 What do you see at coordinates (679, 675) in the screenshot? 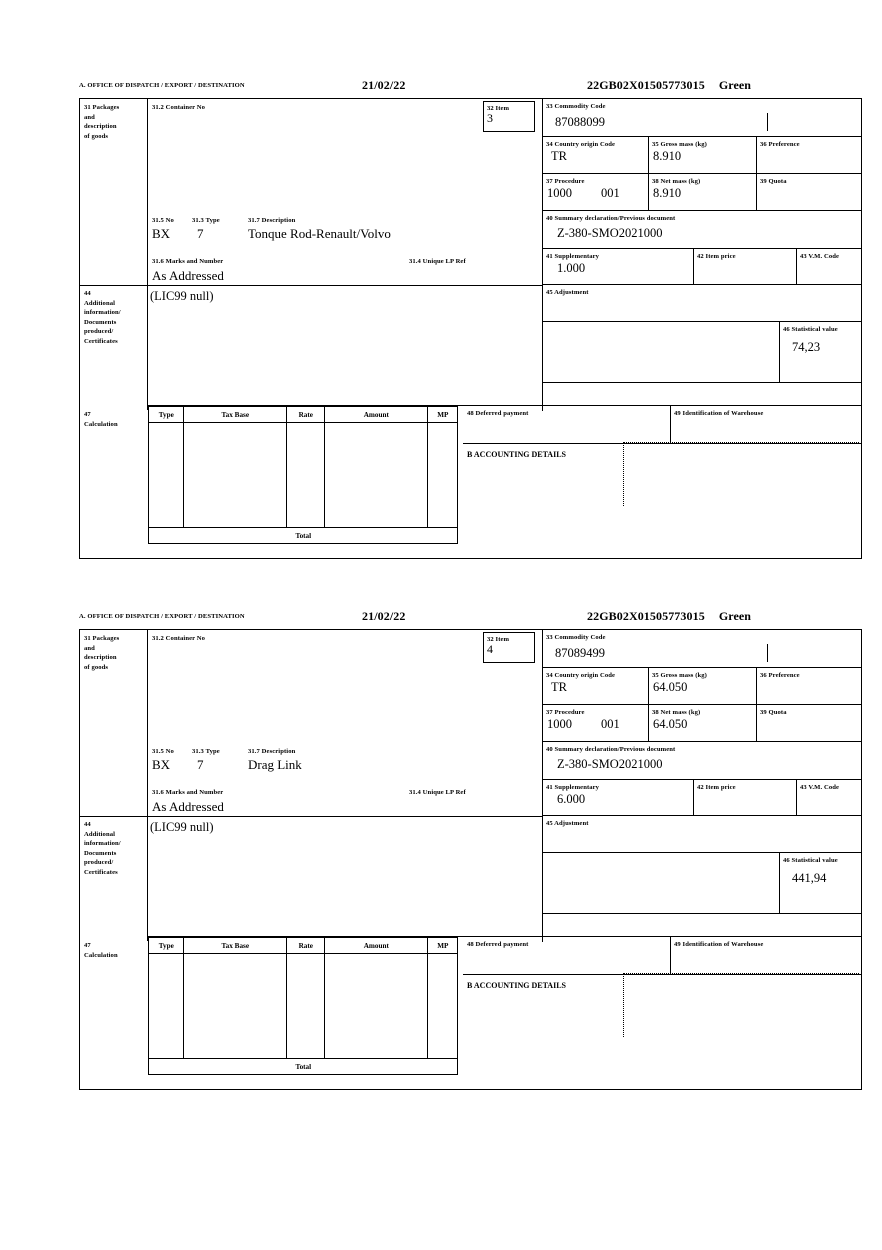
I see `box-35-label: 35 Gross mass (kg)` at bounding box center [679, 675].